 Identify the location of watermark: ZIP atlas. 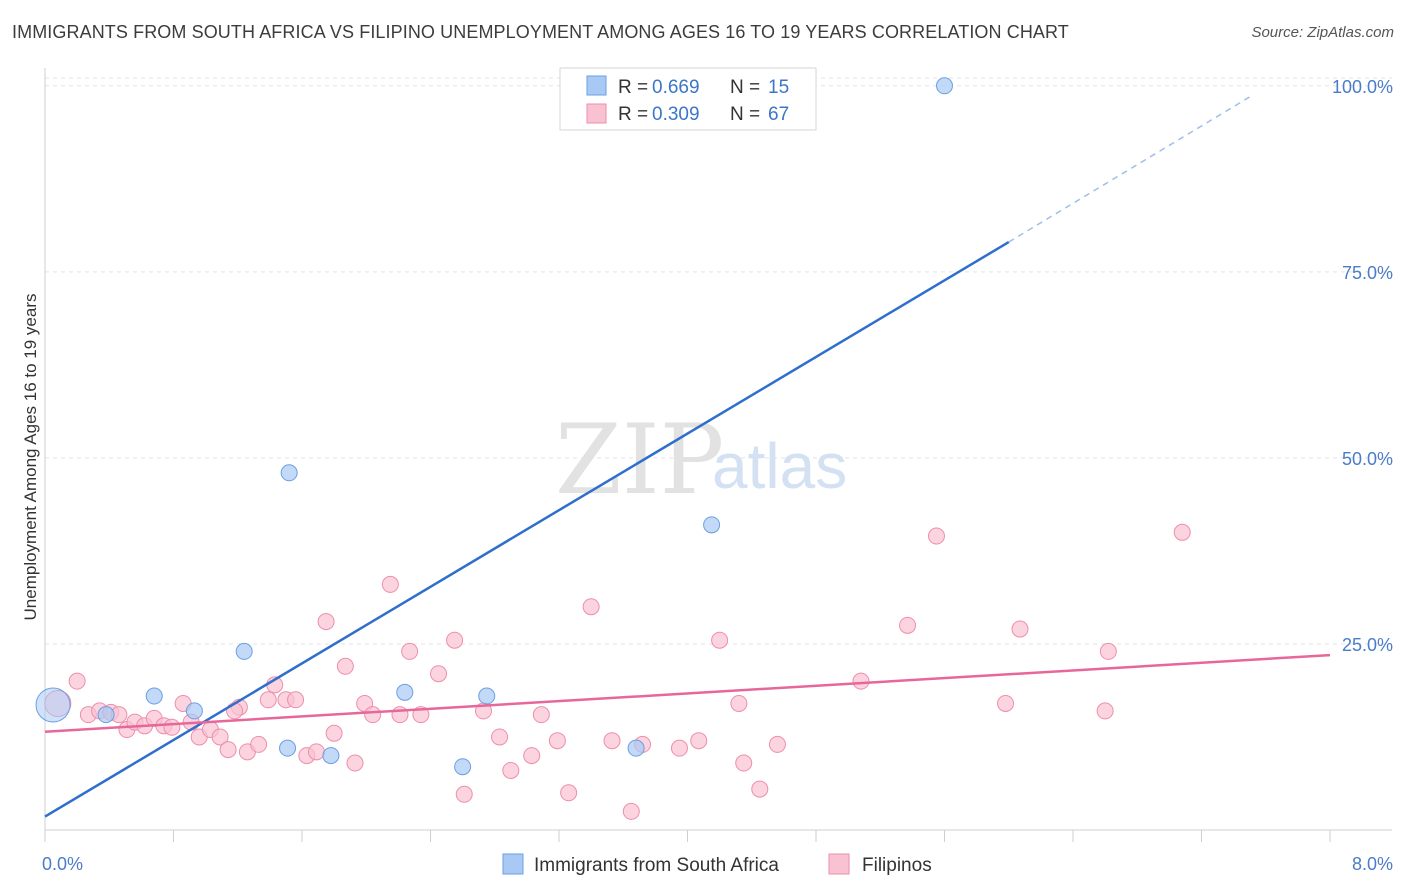
(701, 460).